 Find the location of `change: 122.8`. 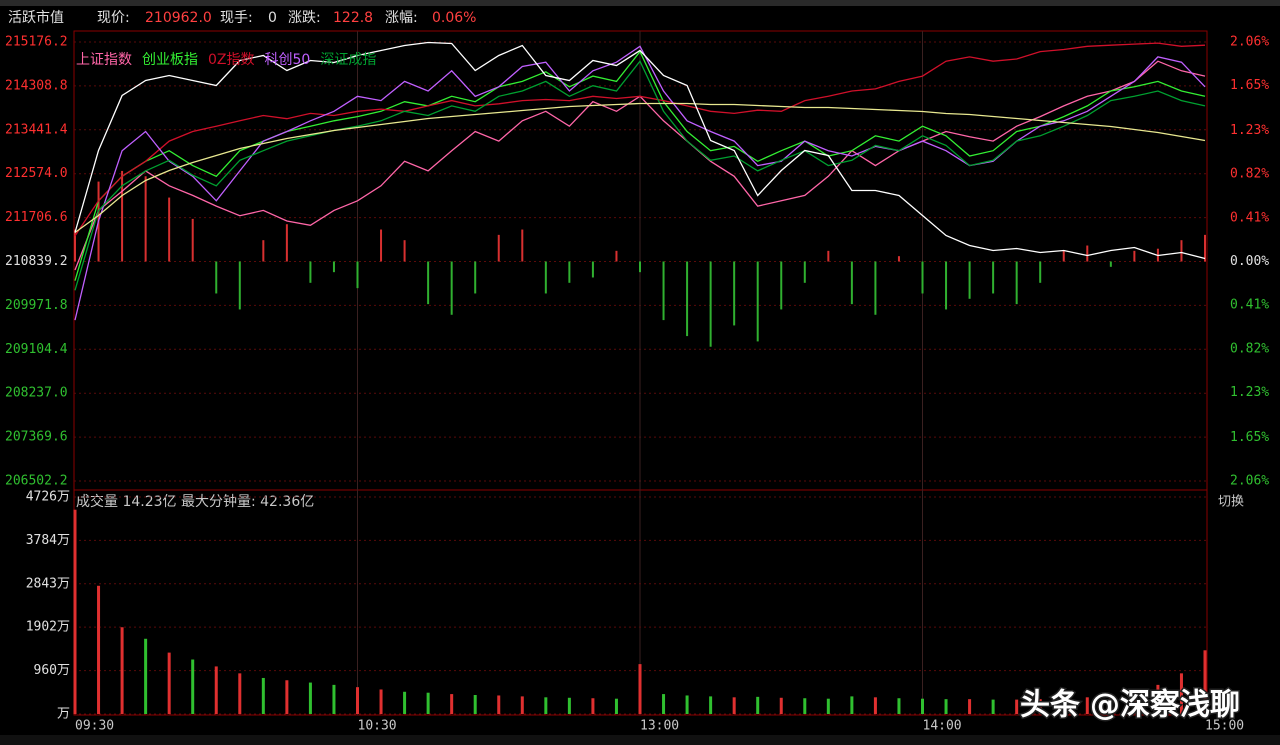

change: 122.8 is located at coordinates (353, 18).